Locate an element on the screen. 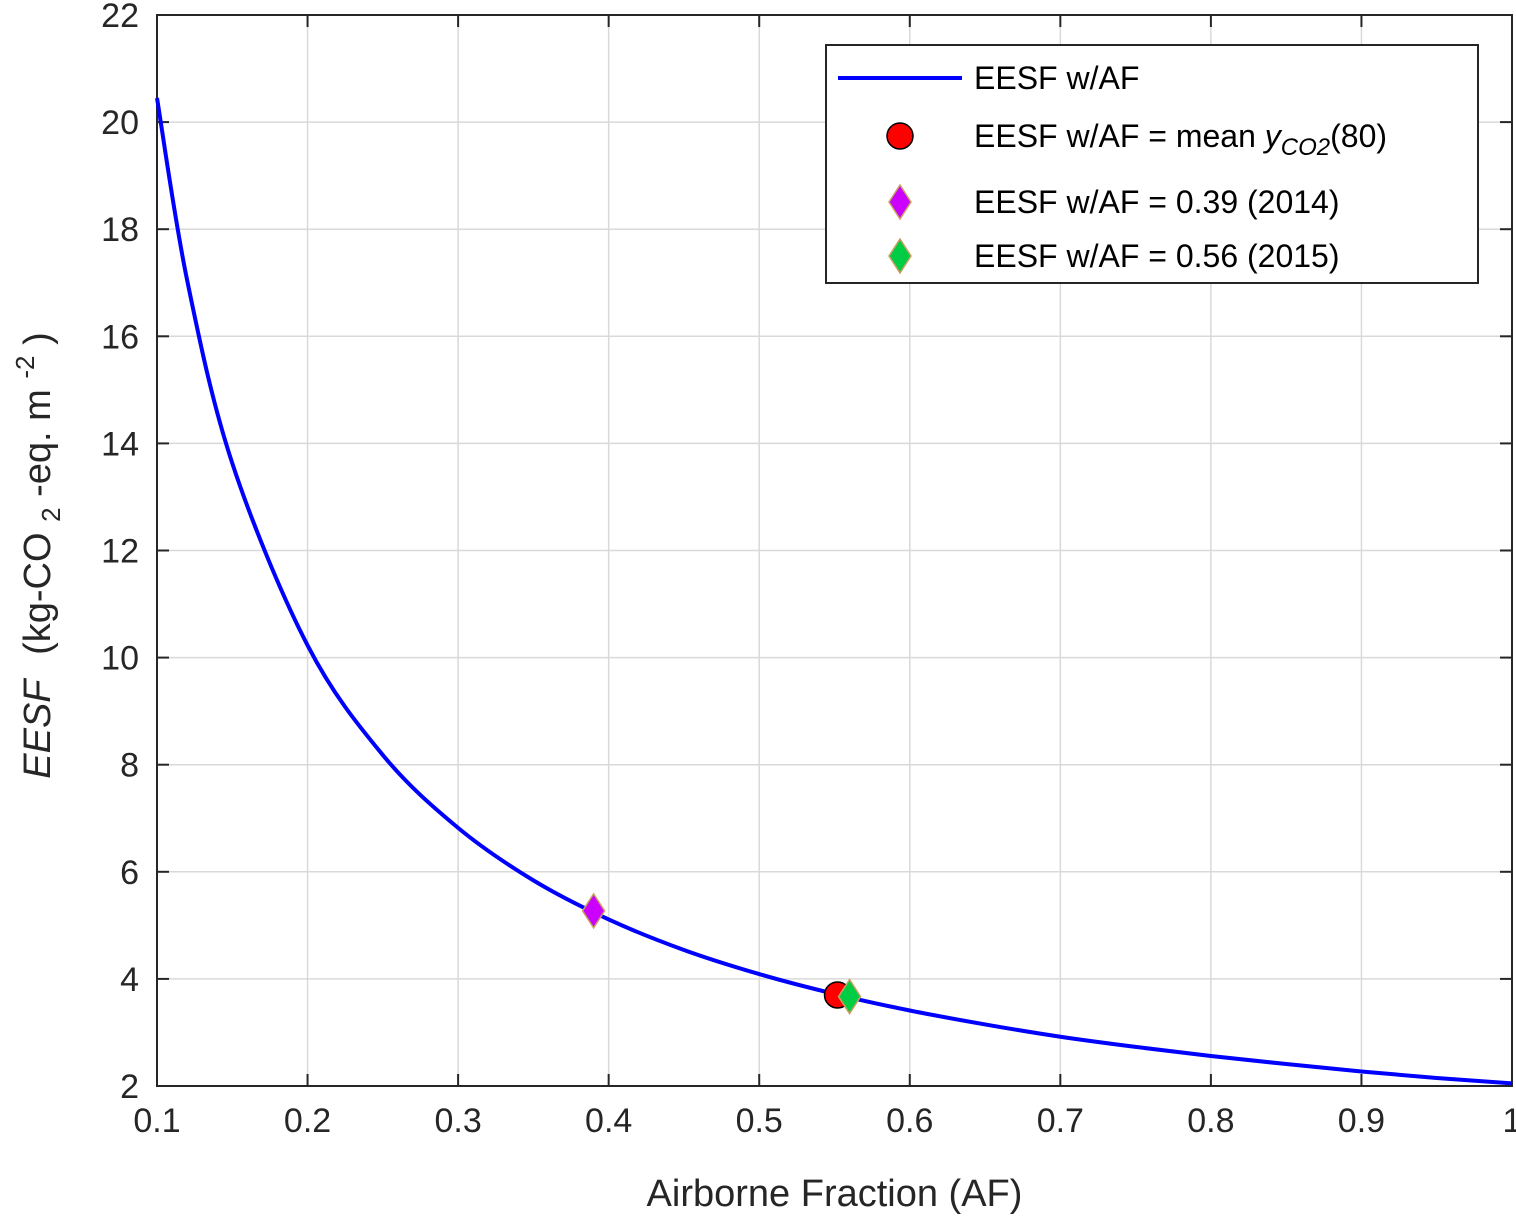 The width and height of the screenshot is (1516, 1216). x-tick-label: 0.3 is located at coordinates (457, 1121).